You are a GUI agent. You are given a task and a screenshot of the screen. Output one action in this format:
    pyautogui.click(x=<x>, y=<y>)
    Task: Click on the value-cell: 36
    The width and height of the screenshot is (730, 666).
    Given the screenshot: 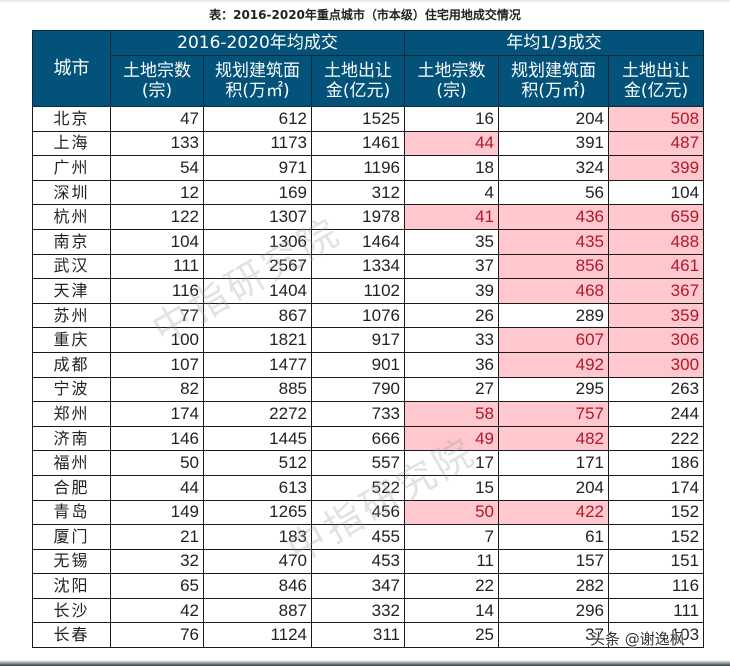 What is the action you would take?
    pyautogui.click(x=451, y=364)
    